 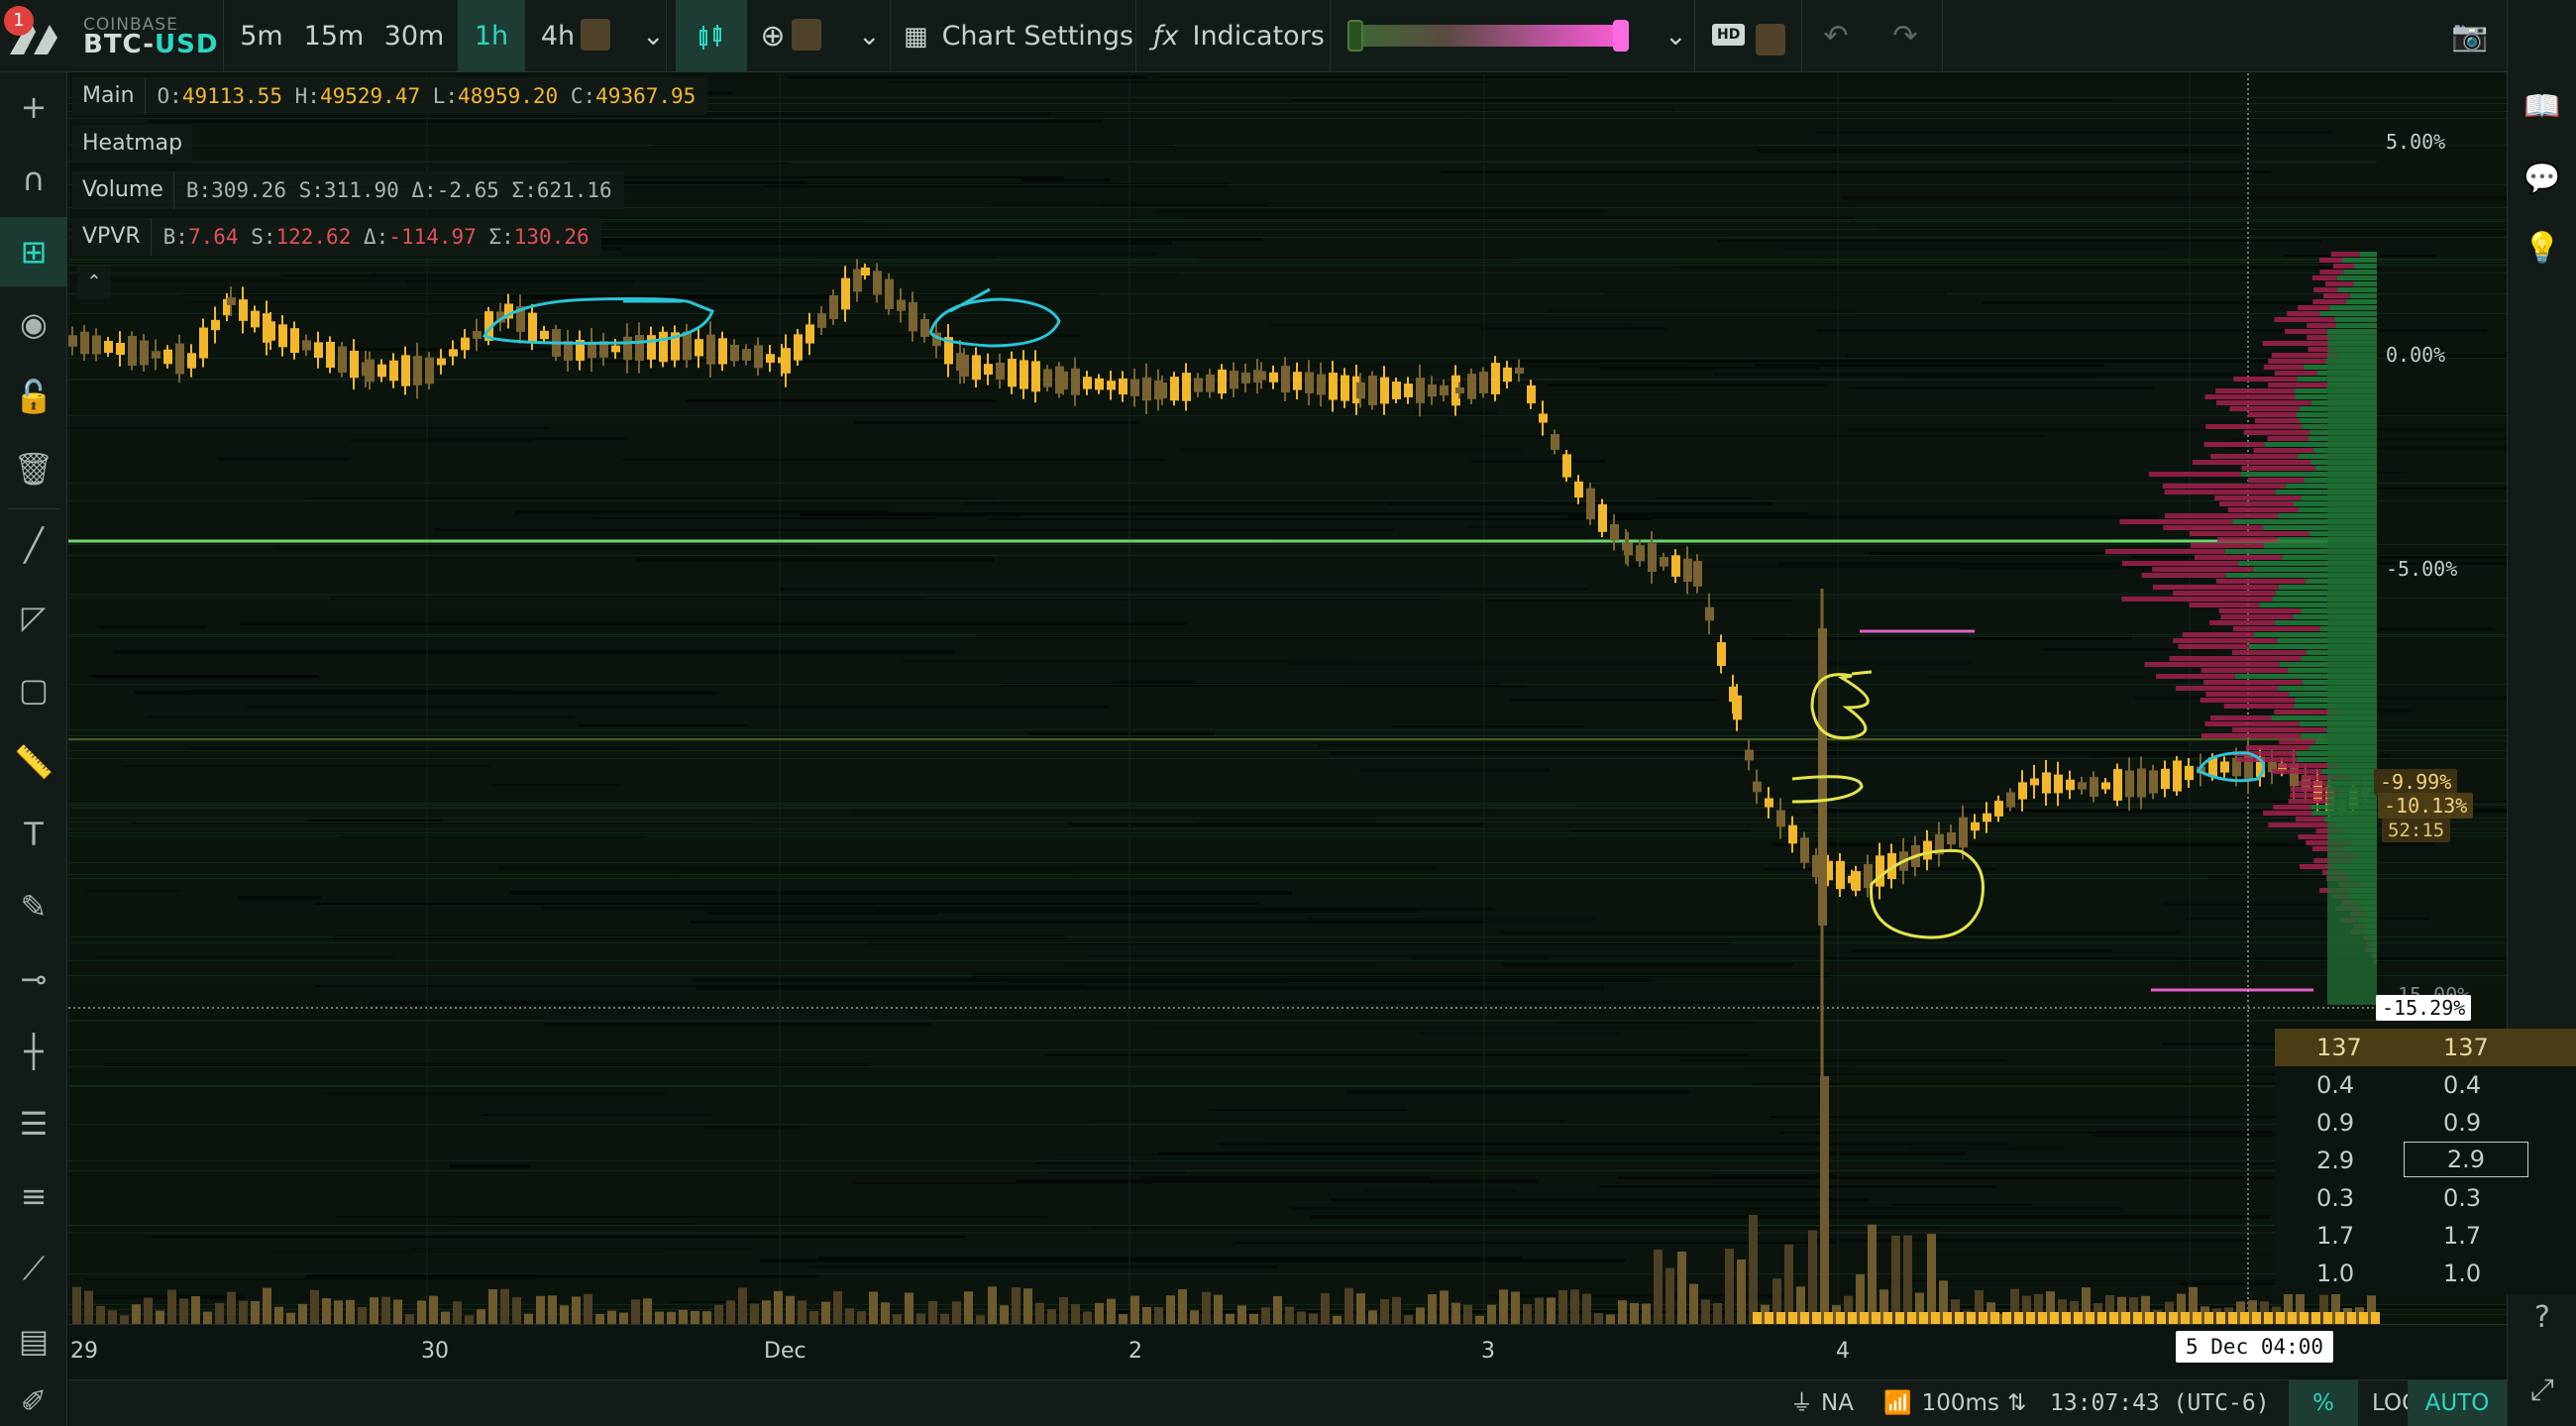 I want to click on trend-line-icon: ╱, so click(x=34, y=545).